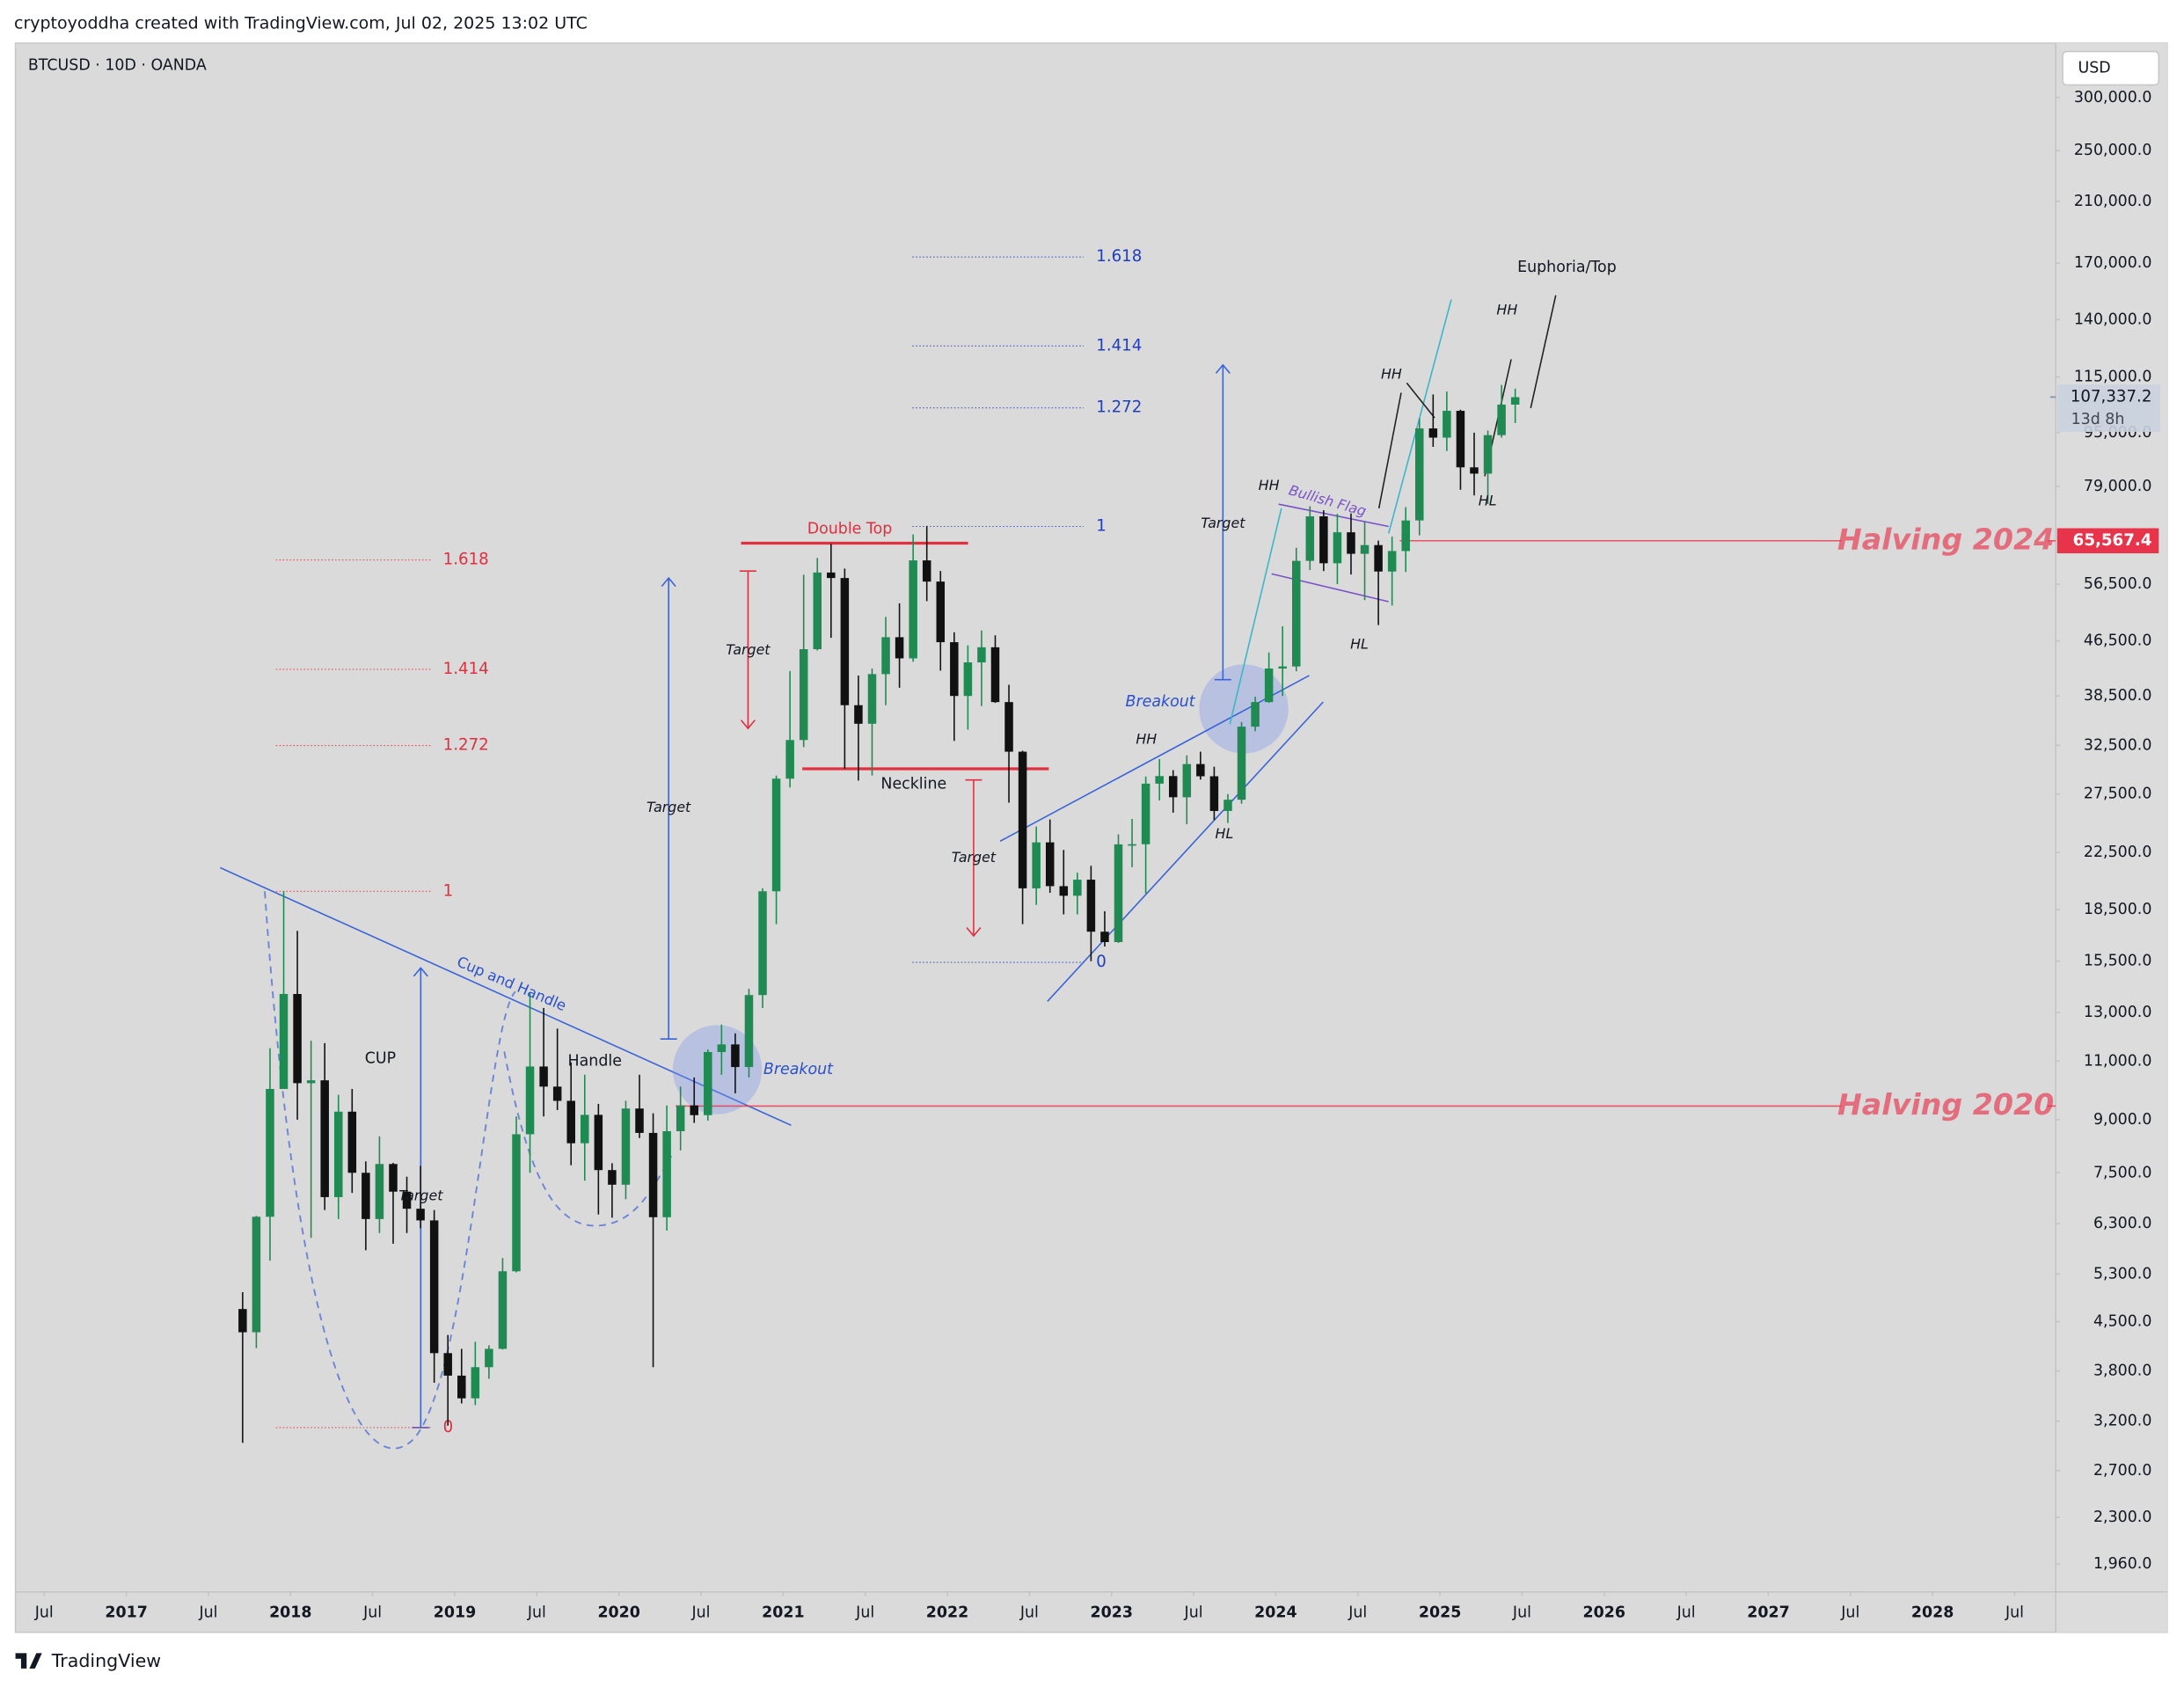 The width and height of the screenshot is (2184, 1688). What do you see at coordinates (1275, 1613) in the screenshot?
I see `x-tick-label: 2024` at bounding box center [1275, 1613].